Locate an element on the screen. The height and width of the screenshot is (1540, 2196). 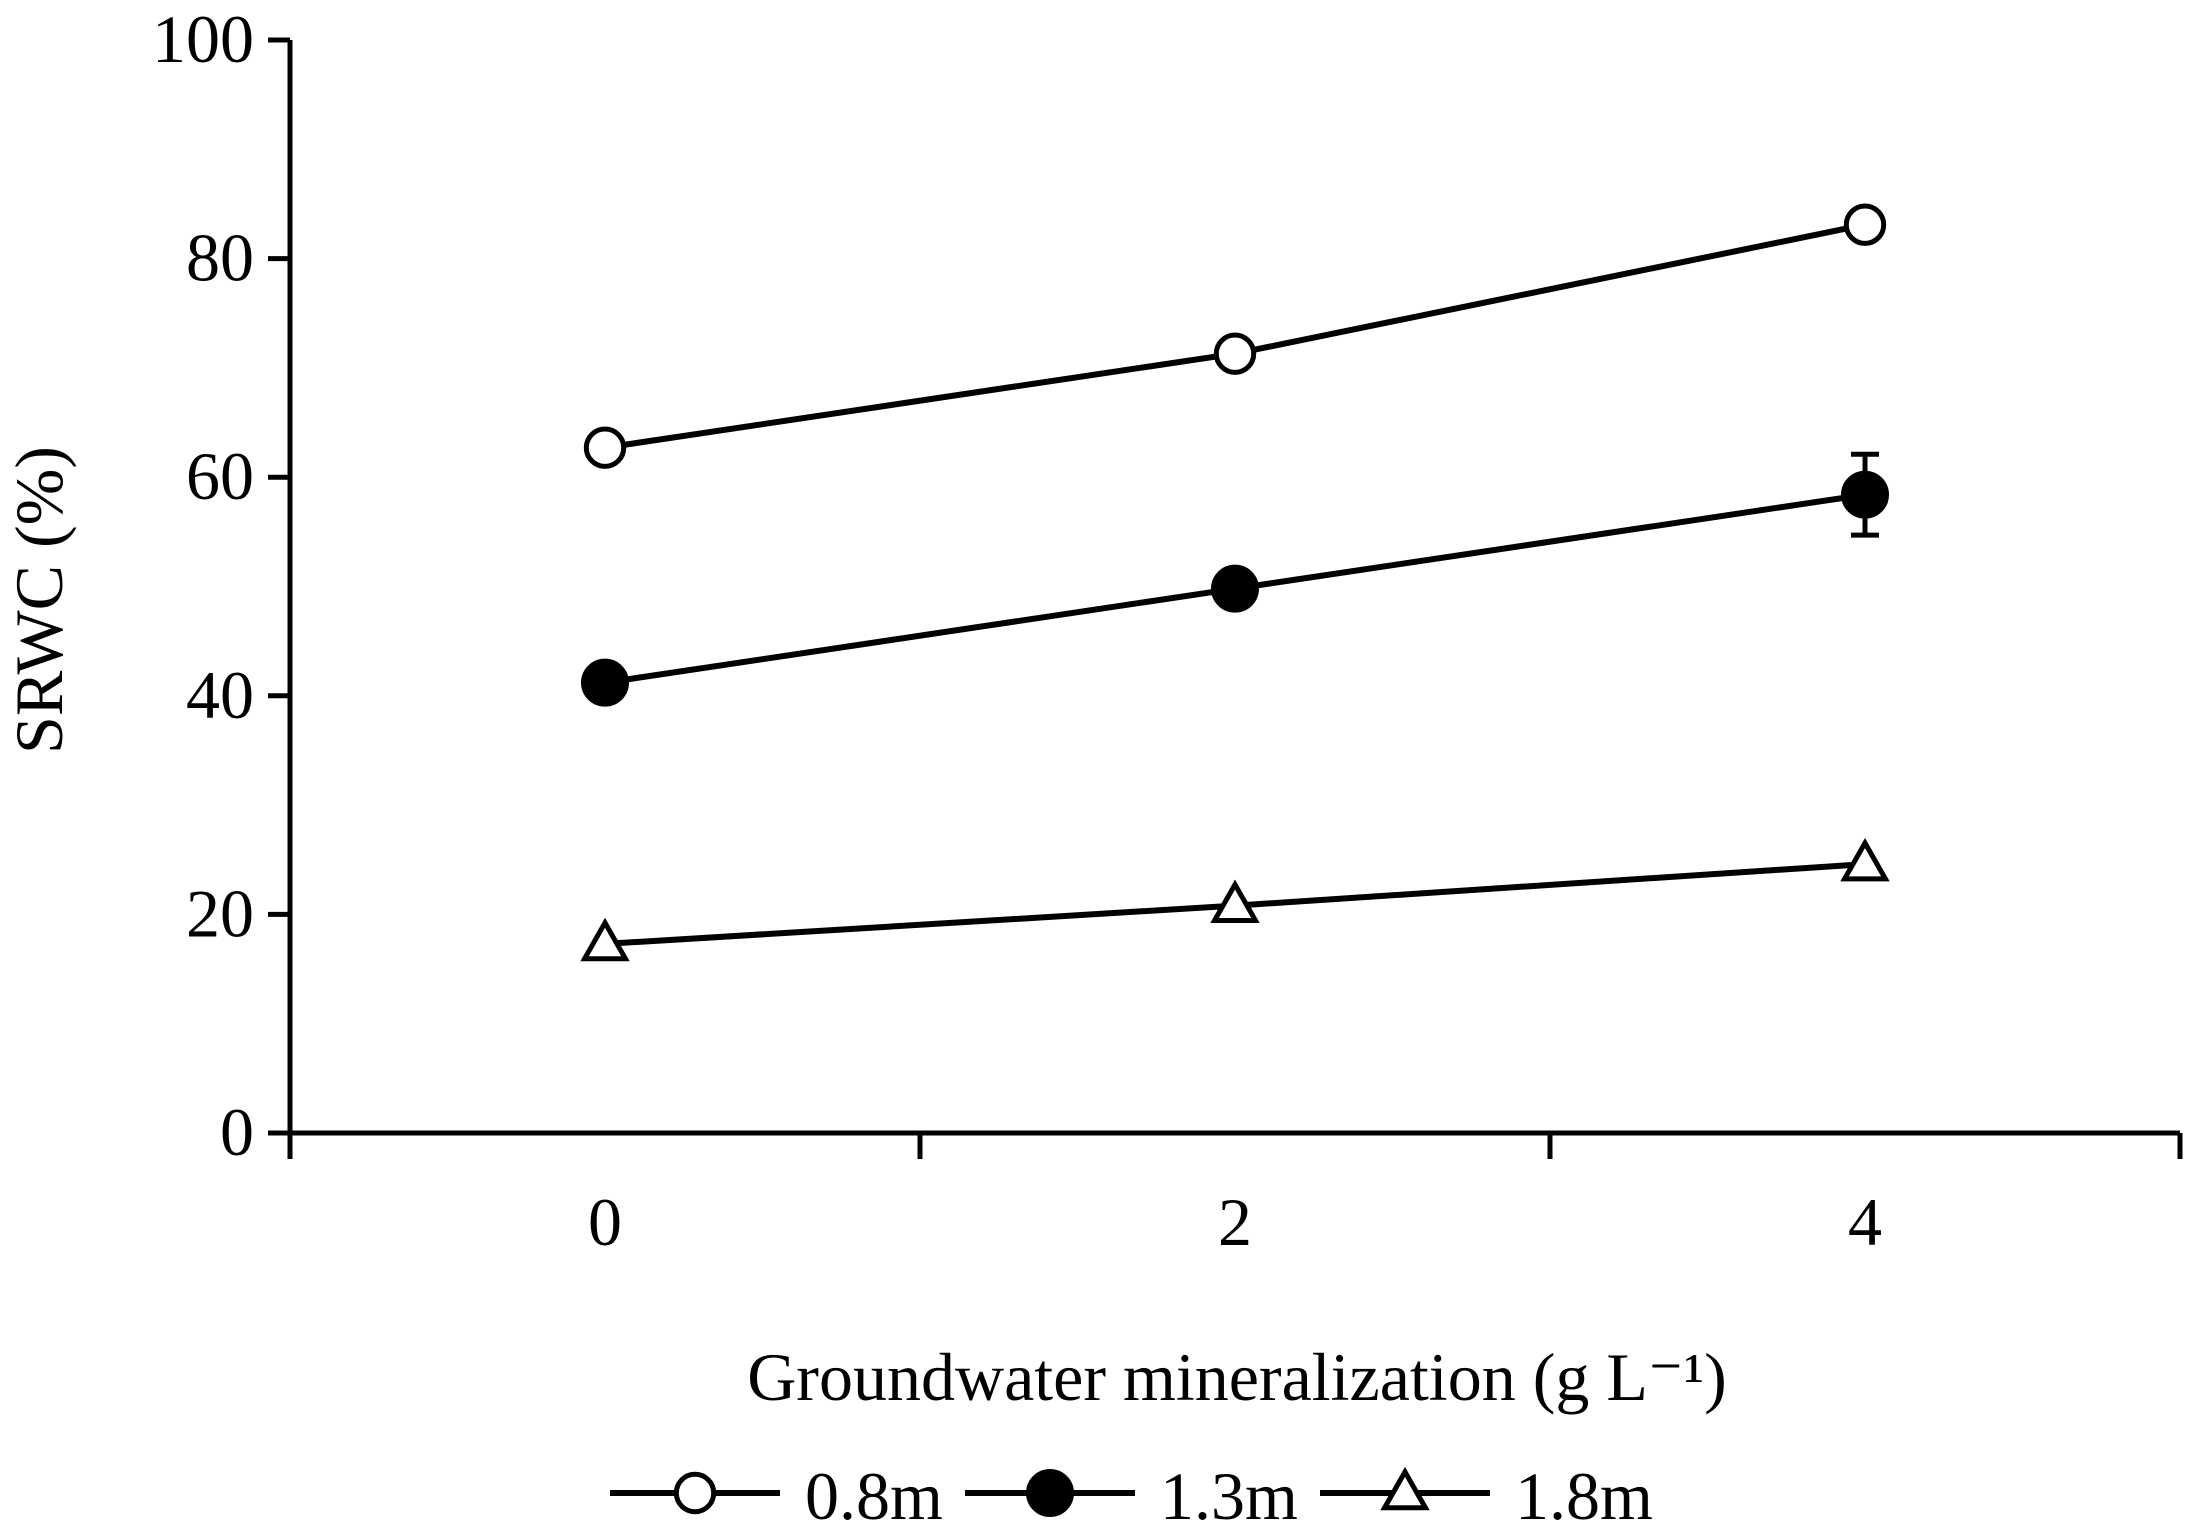
y-tick-label: 20 is located at coordinates (220, 913).